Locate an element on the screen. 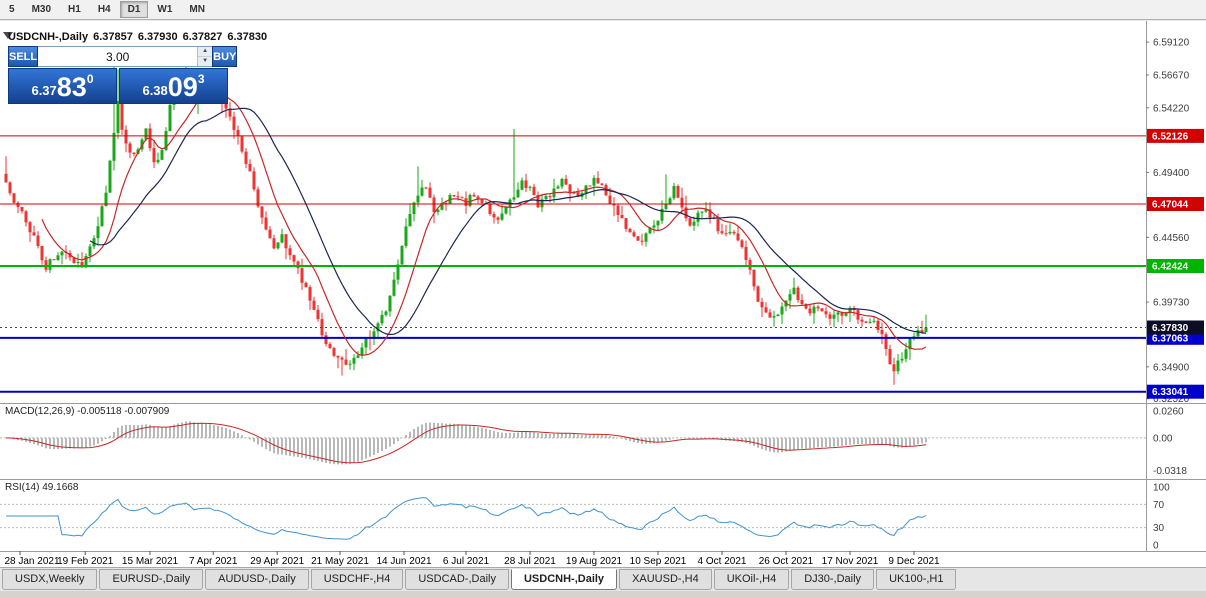 The width and height of the screenshot is (1206, 598). chart-tab-usdcnh-daily: USDCNH-,Daily is located at coordinates (564, 579).